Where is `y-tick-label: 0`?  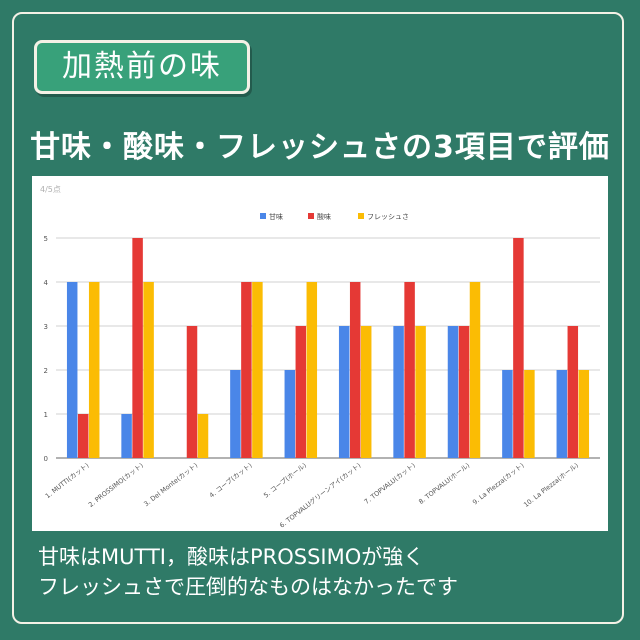
y-tick-label: 0 is located at coordinates (46, 459).